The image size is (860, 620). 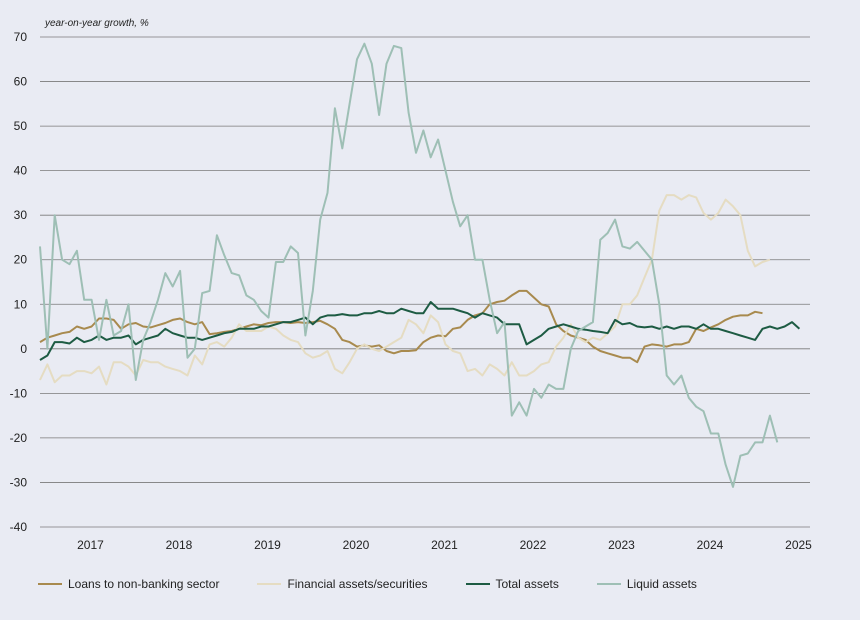 I want to click on y-tick-label: -30, so click(x=19, y=482).